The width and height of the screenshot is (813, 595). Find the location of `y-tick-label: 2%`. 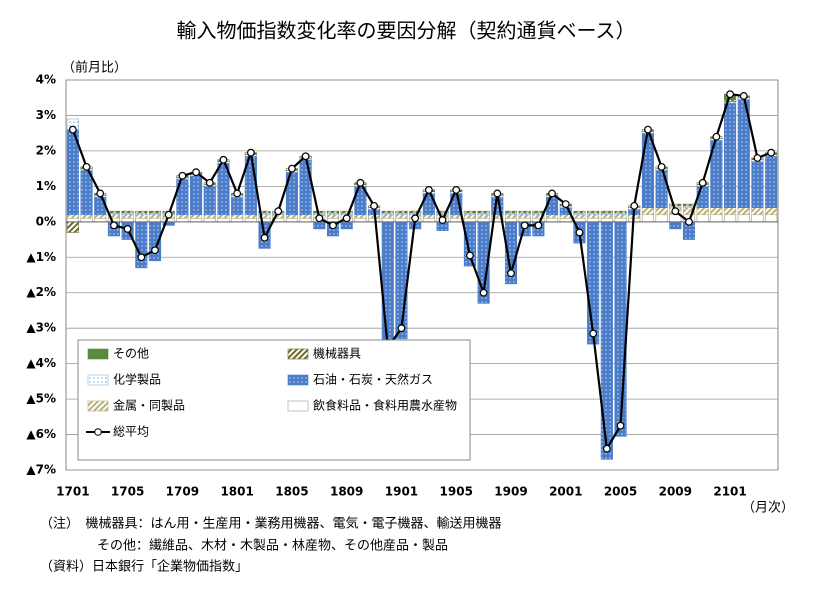

y-tick-label: 2% is located at coordinates (46, 150).